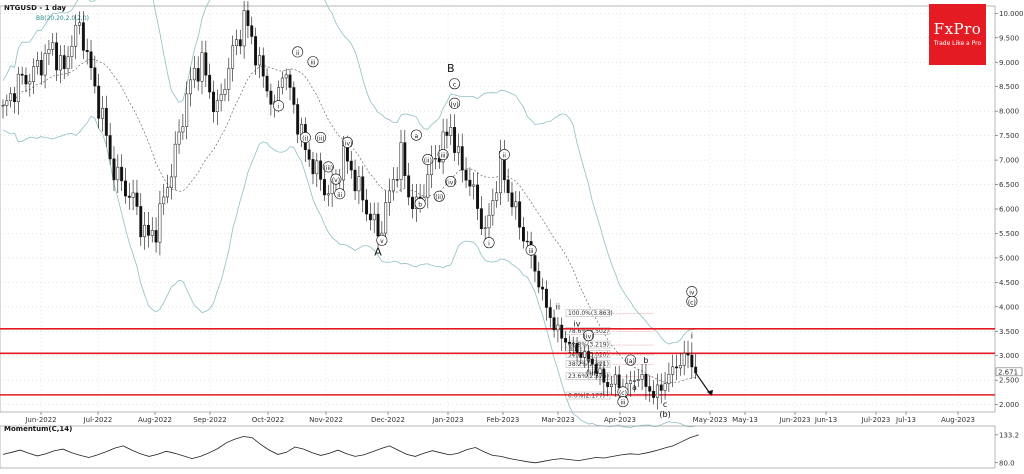 Image resolution: width=1024 pixels, height=474 pixels. I want to click on wave-label-circled: (iii), so click(443, 156).